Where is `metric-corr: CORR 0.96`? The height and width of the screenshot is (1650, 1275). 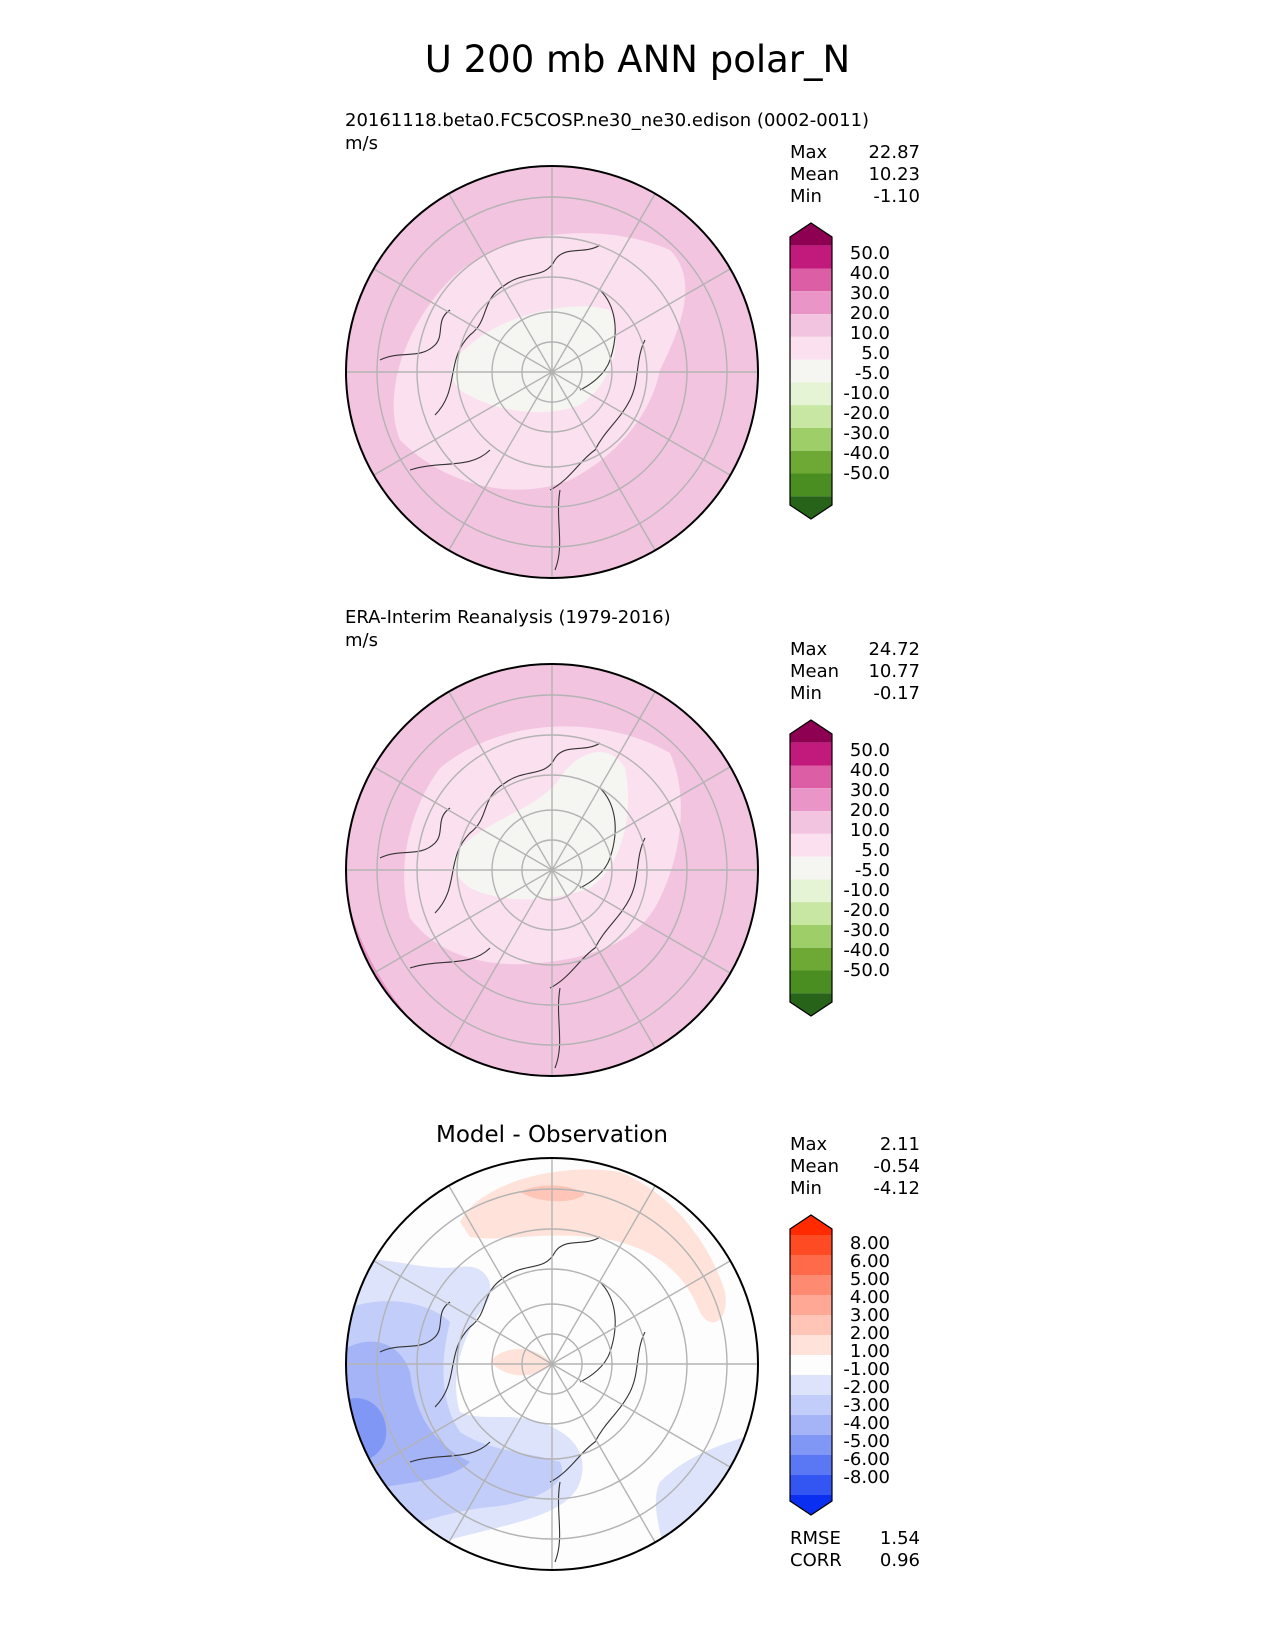 metric-corr: CORR 0.96 is located at coordinates (855, 1560).